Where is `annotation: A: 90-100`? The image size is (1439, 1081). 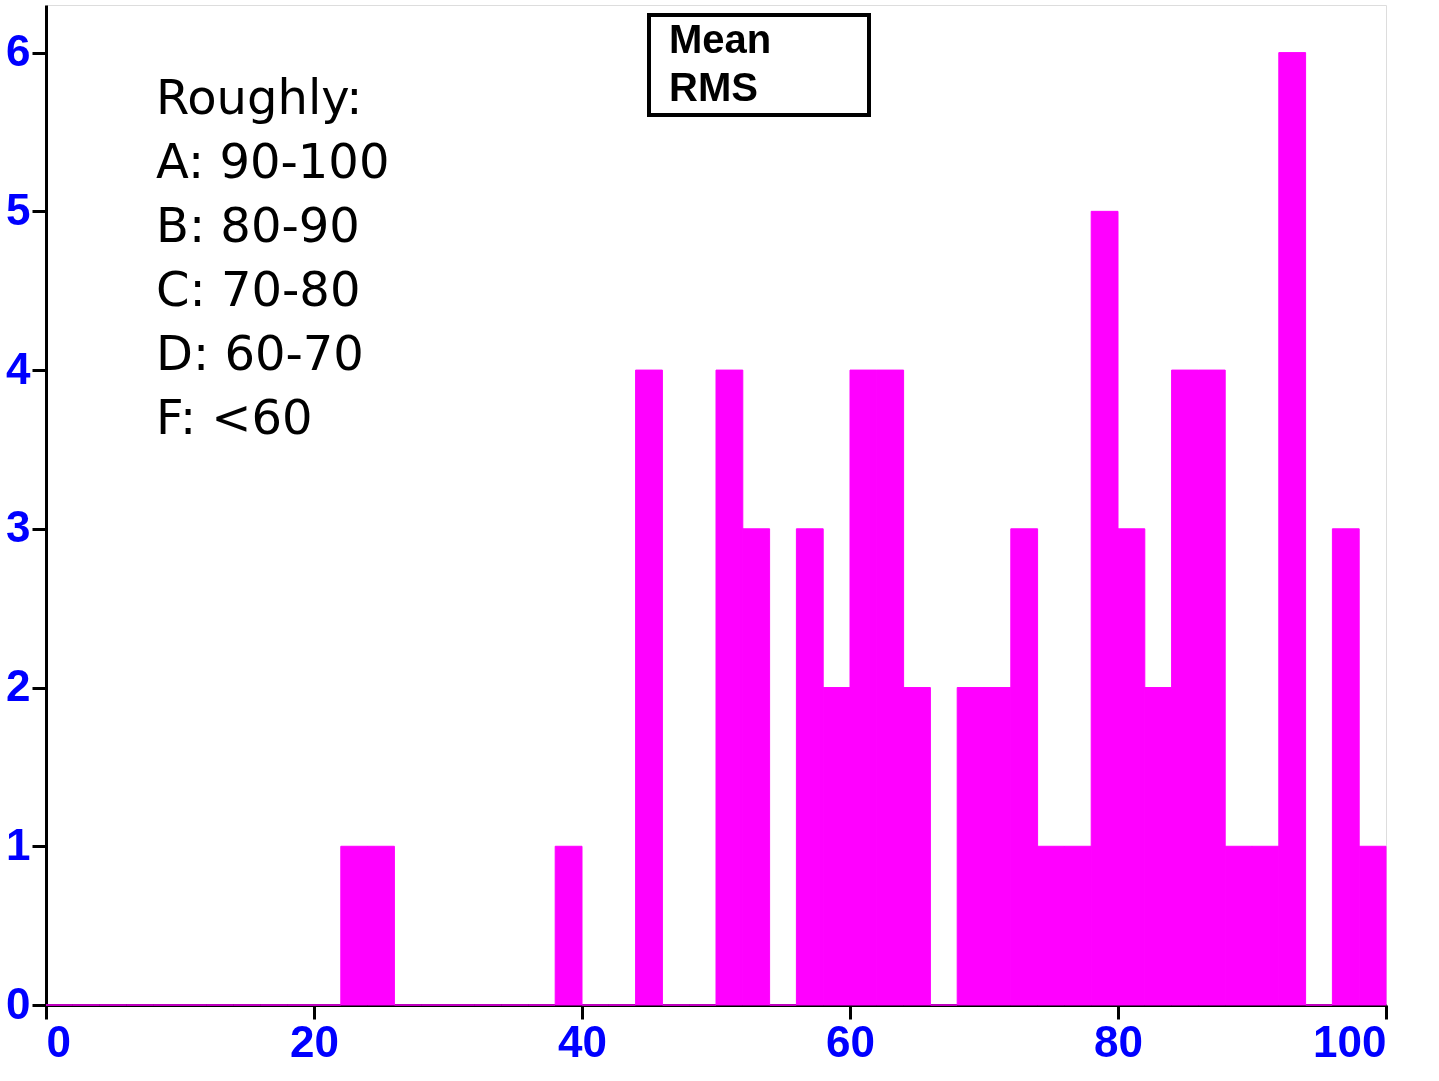
annotation: A: 90-100 is located at coordinates (273, 161).